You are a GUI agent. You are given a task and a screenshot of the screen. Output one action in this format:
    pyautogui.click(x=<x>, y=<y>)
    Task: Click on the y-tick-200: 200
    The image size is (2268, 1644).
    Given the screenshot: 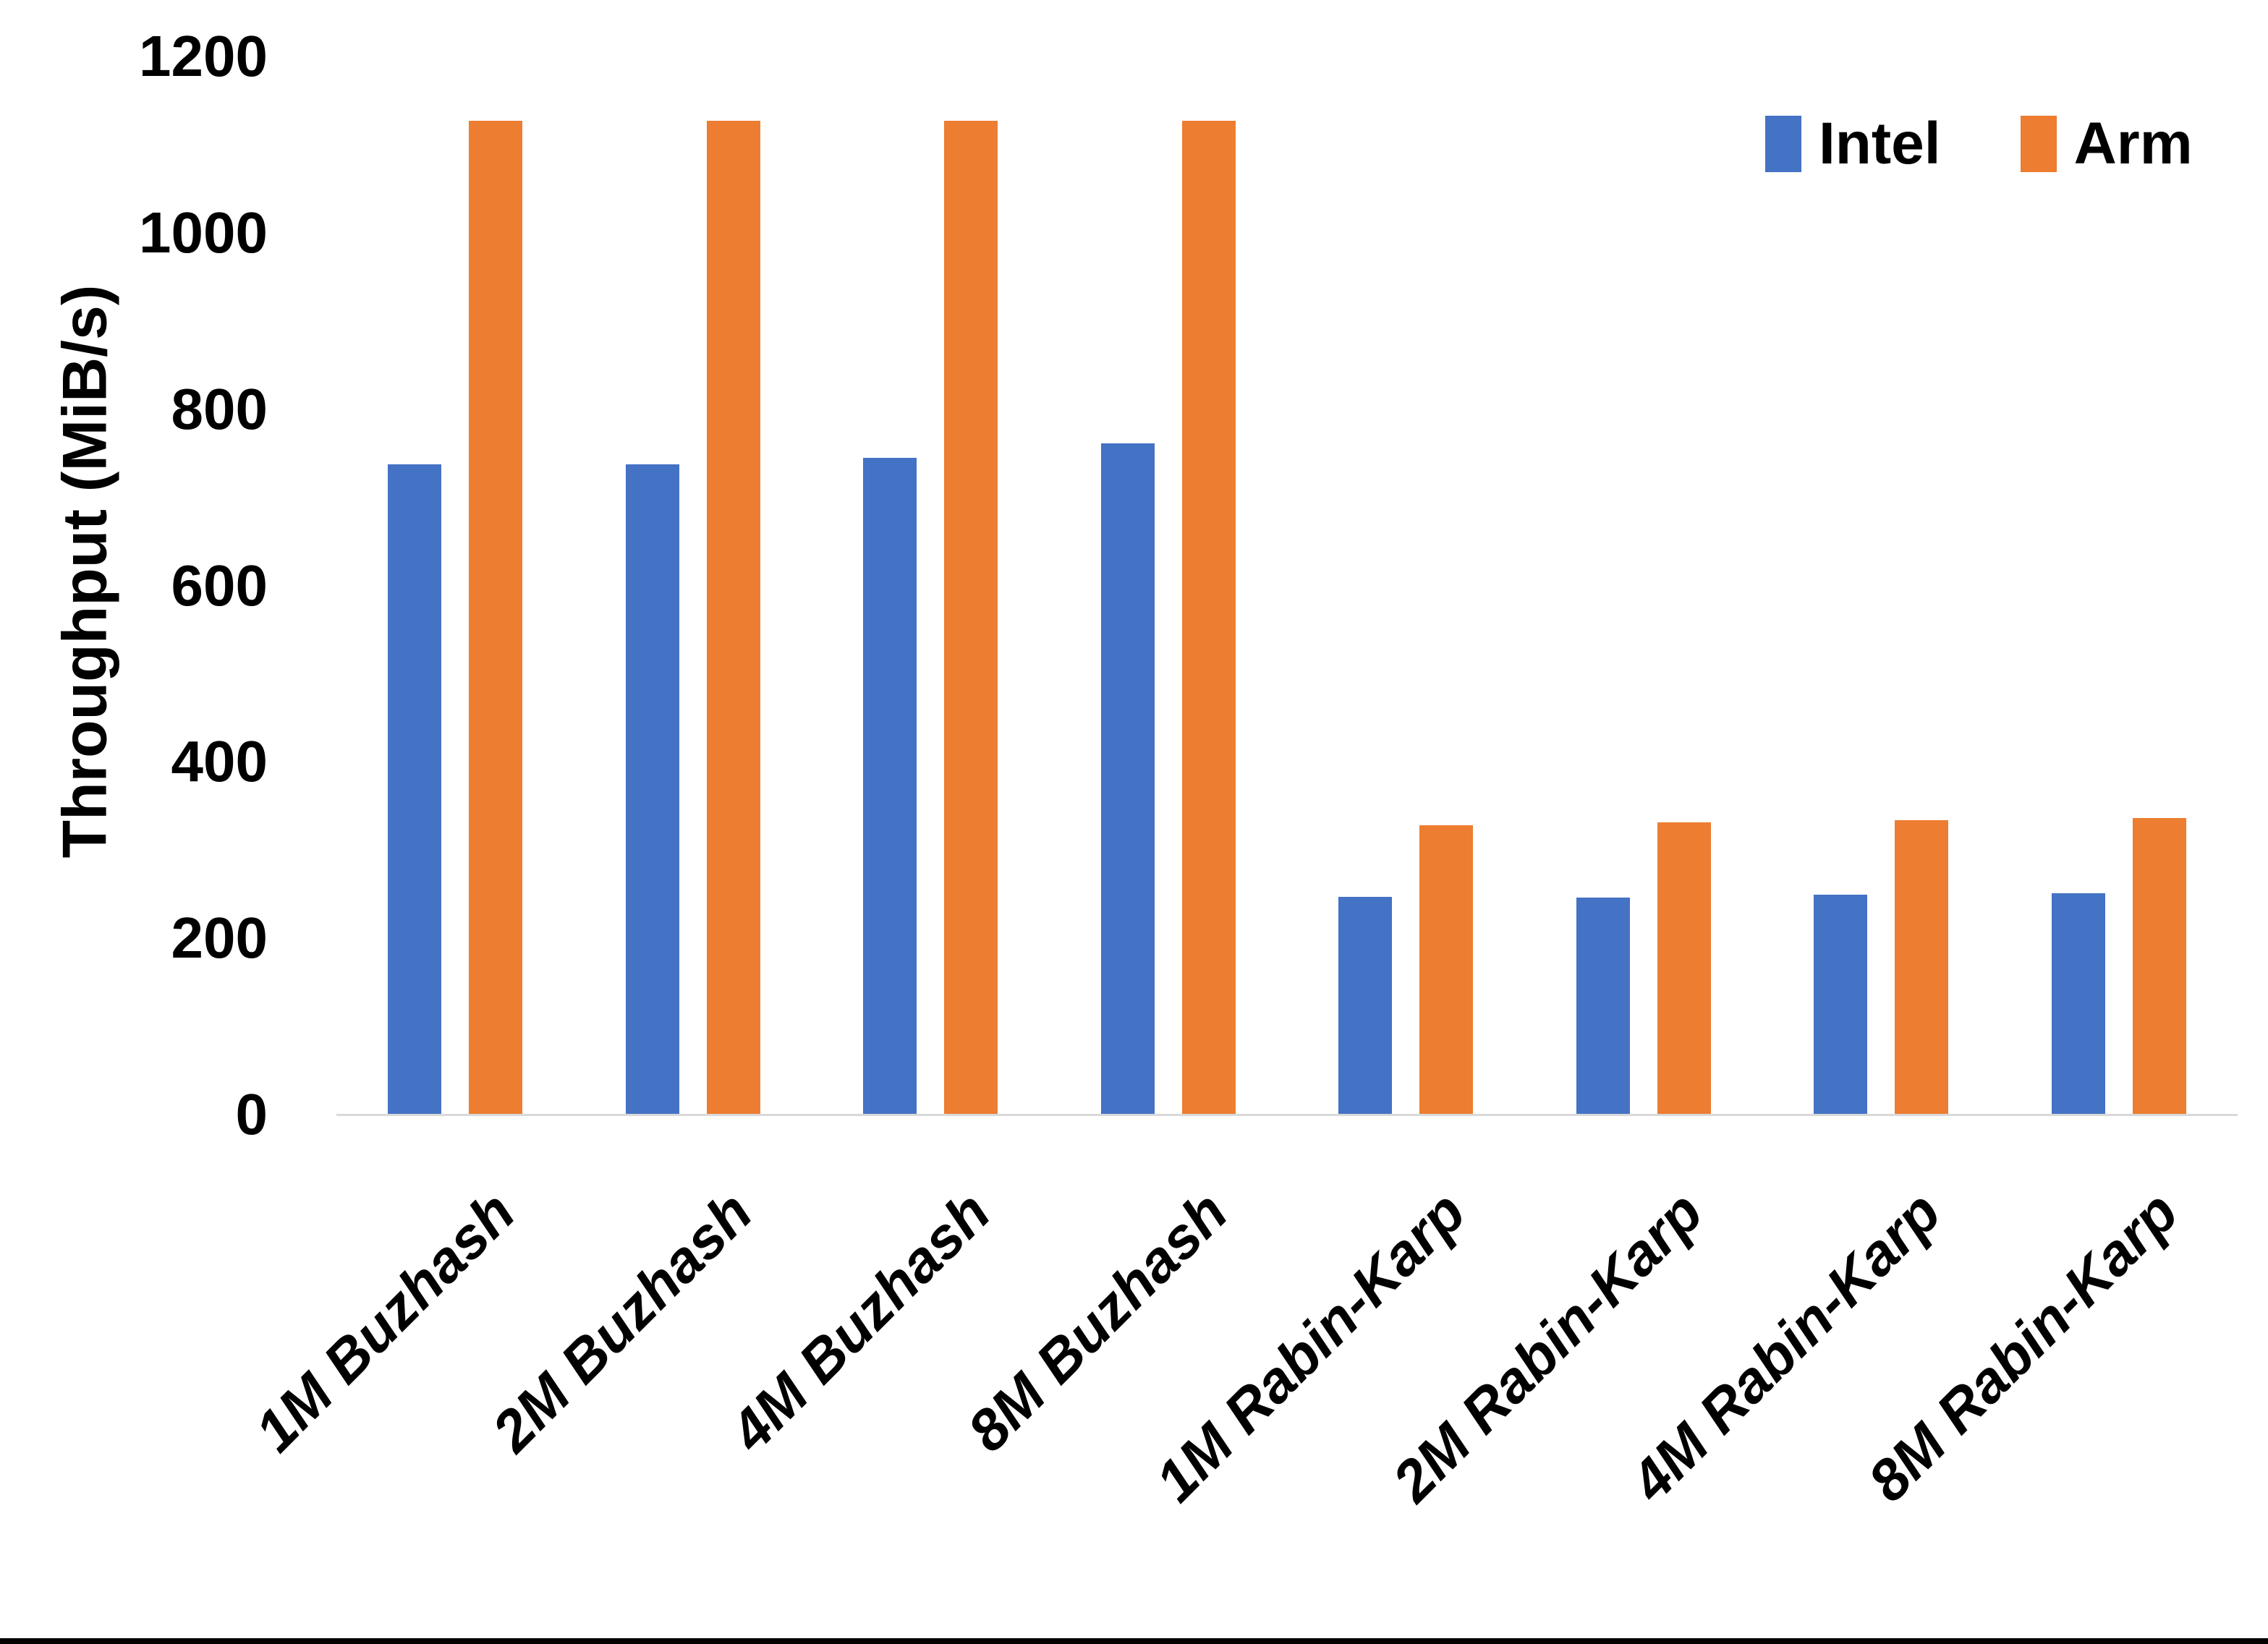 What is the action you would take?
    pyautogui.click(x=219, y=938)
    